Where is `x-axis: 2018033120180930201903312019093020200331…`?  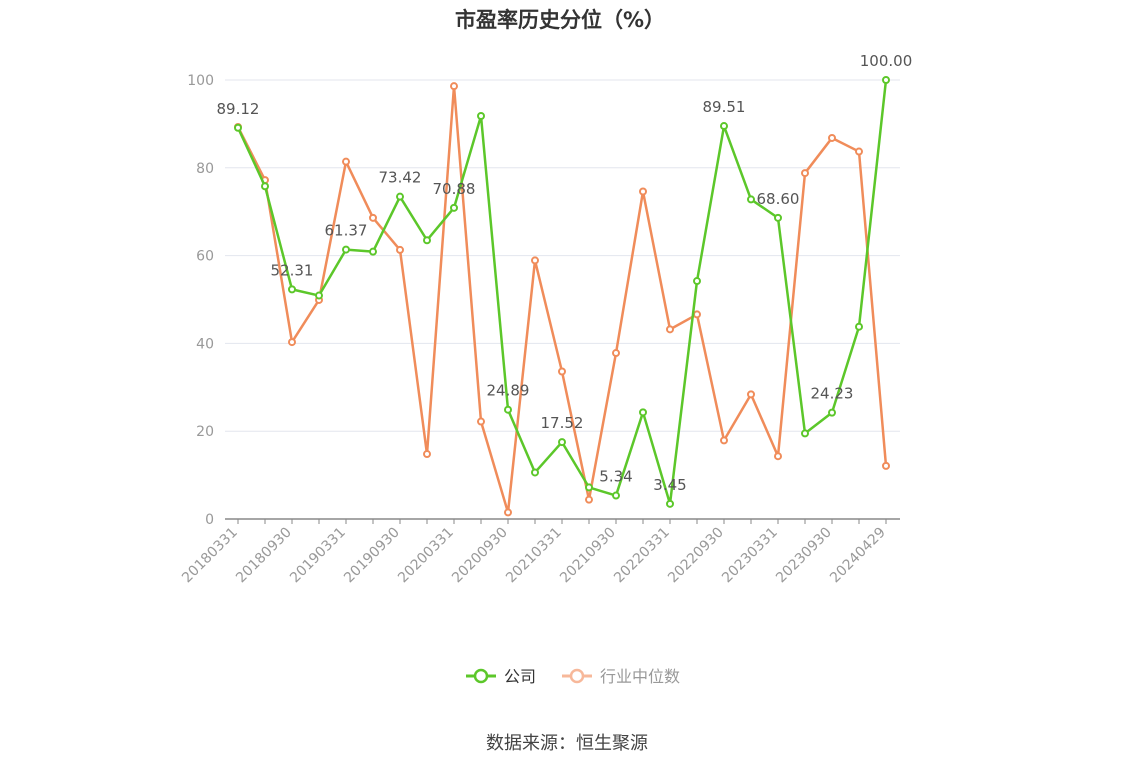
x-axis: 2018033120180930201903312019093020200331… is located at coordinates (539, 552).